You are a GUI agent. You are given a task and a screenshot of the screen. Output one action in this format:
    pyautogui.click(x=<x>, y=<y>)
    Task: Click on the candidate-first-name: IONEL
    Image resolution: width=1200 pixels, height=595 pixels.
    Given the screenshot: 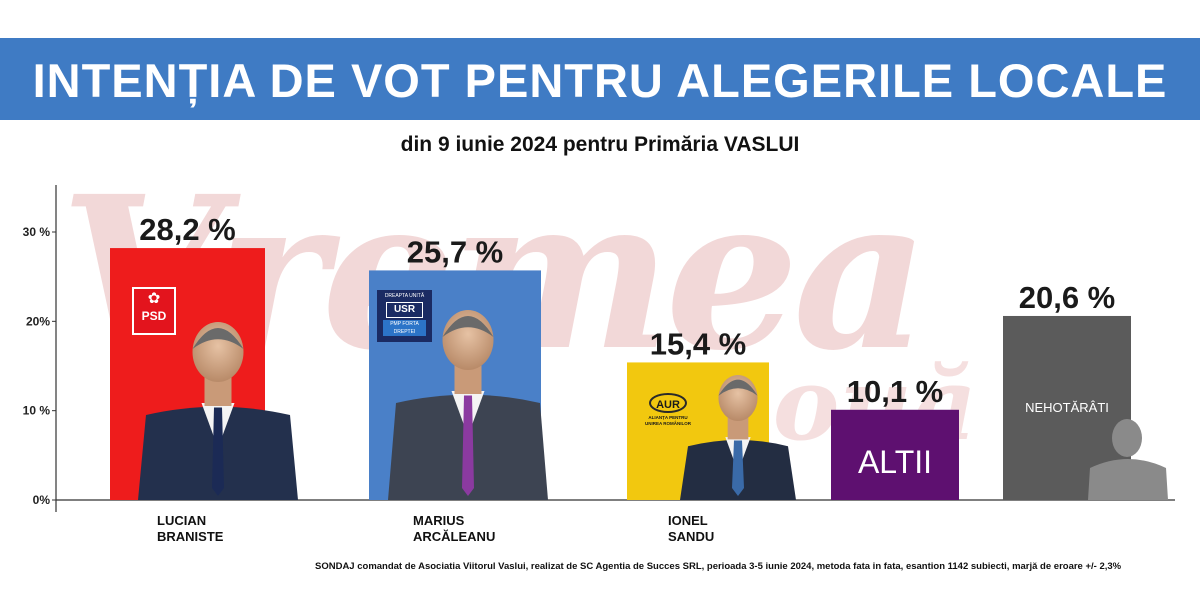 What is the action you would take?
    pyautogui.click(x=688, y=520)
    